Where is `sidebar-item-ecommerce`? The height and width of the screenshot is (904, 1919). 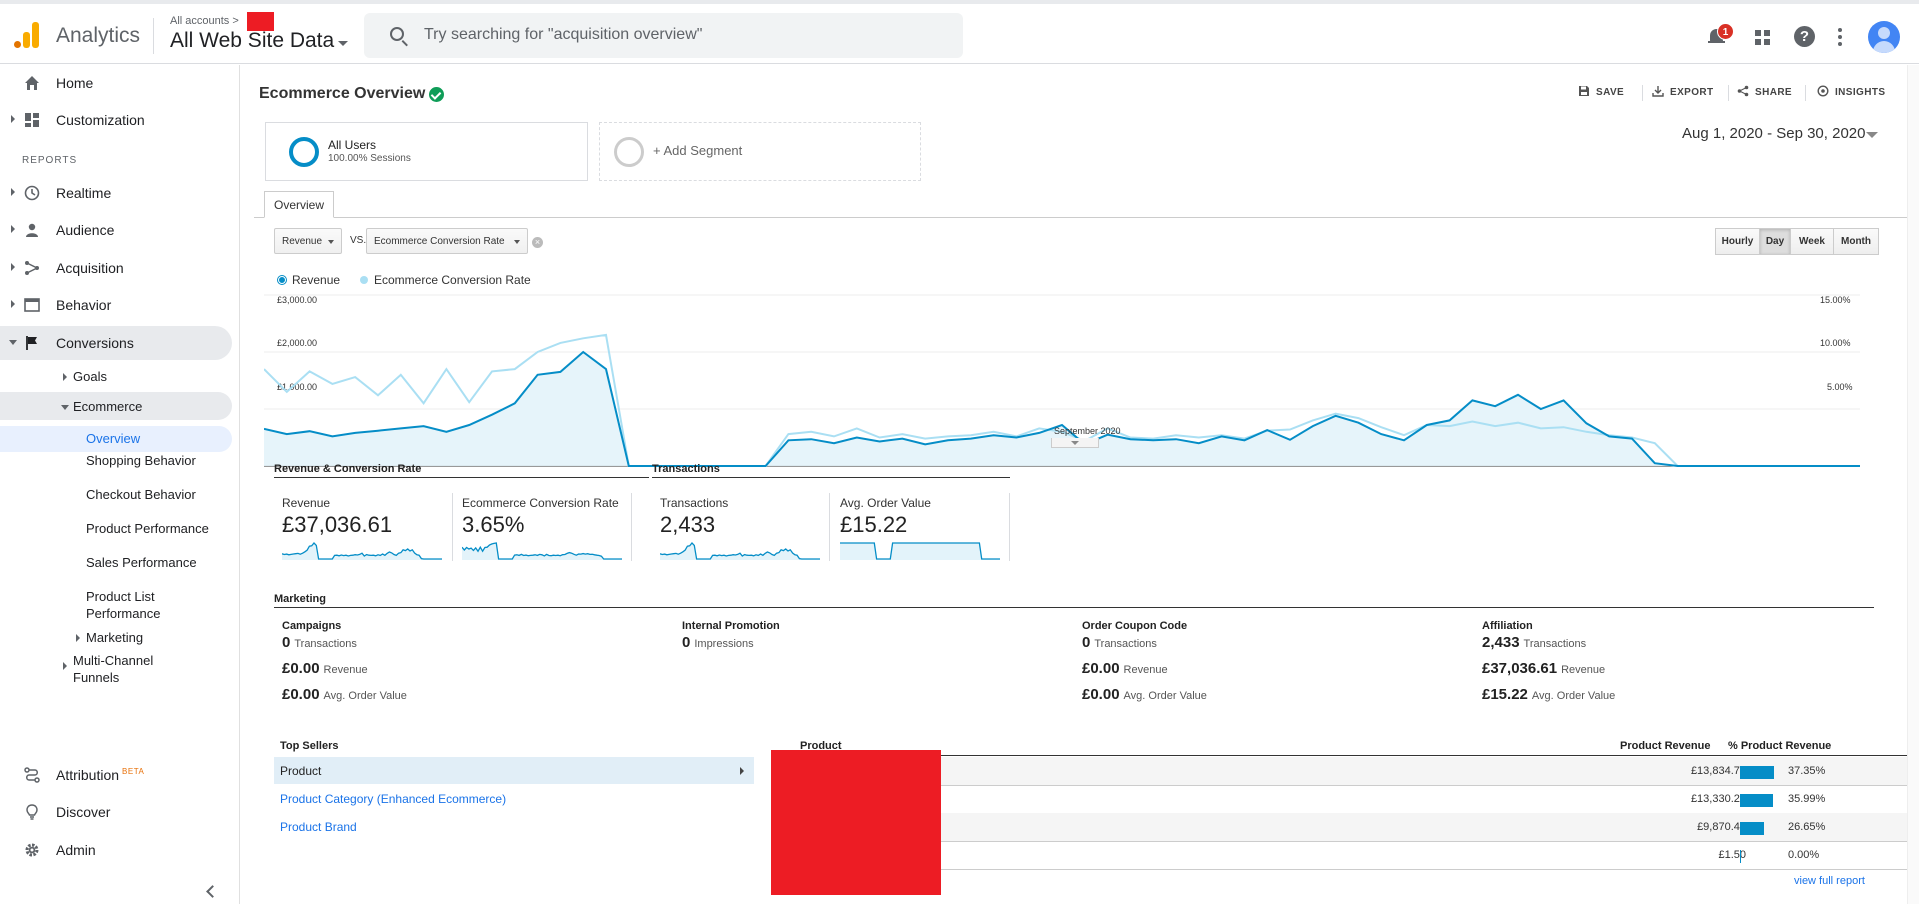 sidebar-item-ecommerce is located at coordinates (116, 406).